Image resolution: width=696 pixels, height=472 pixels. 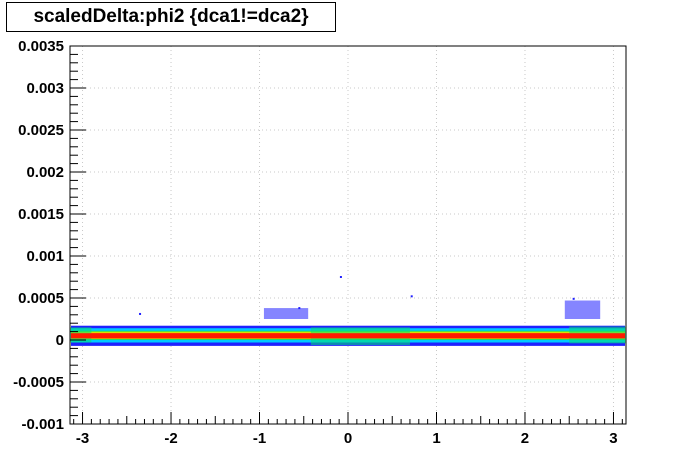 I want to click on y-tick-label: 0.003, so click(x=45, y=88).